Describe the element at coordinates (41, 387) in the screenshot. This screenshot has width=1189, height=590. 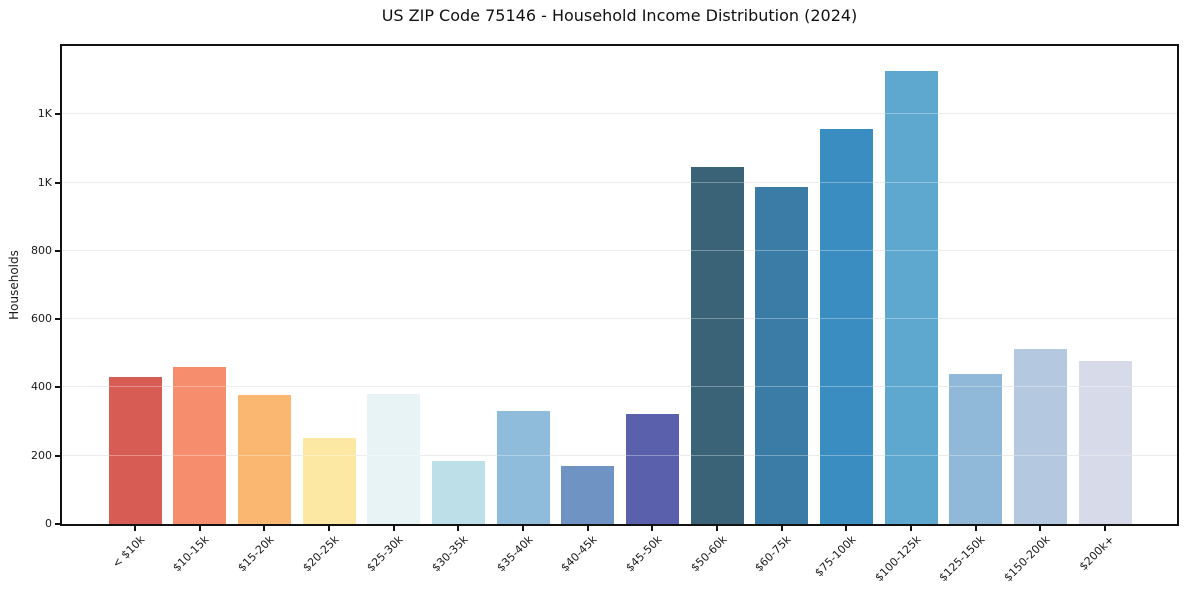
I see `y-tick-label: 400` at that location.